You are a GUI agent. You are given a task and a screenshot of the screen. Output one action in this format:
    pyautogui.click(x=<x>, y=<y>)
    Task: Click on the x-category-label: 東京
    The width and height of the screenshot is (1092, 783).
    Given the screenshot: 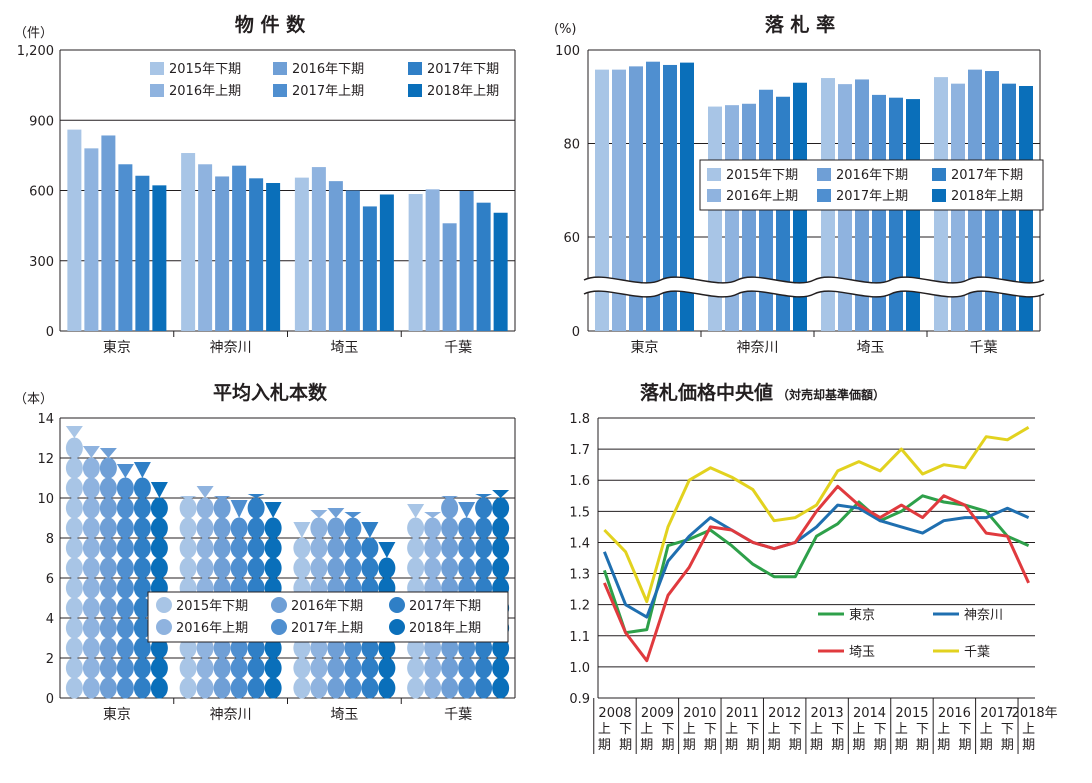 What is the action you would take?
    pyautogui.click(x=117, y=348)
    